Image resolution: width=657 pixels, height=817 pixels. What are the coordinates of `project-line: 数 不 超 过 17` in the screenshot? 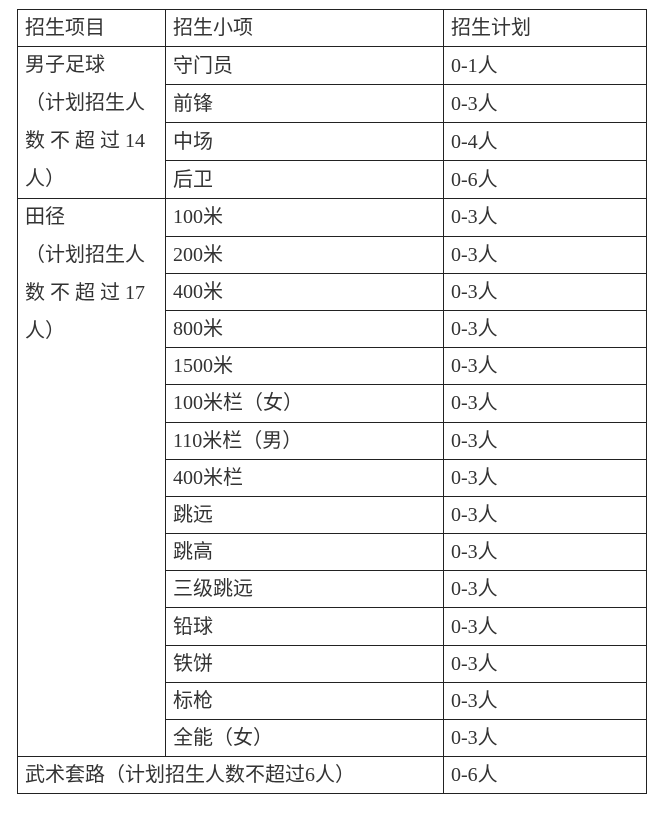 It's located at (85, 292).